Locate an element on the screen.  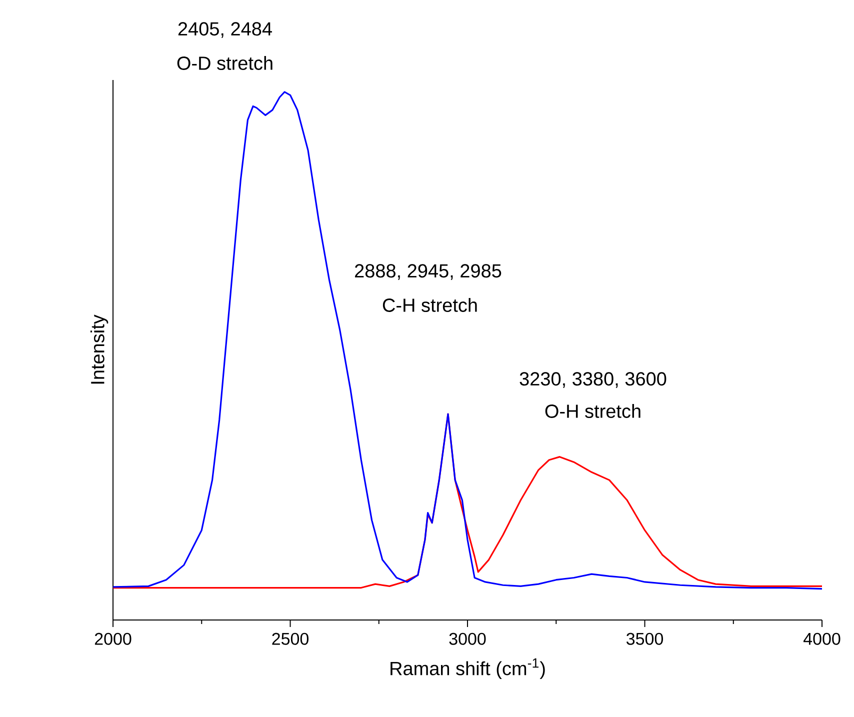
x-tick-label: 3000 is located at coordinates (467, 638).